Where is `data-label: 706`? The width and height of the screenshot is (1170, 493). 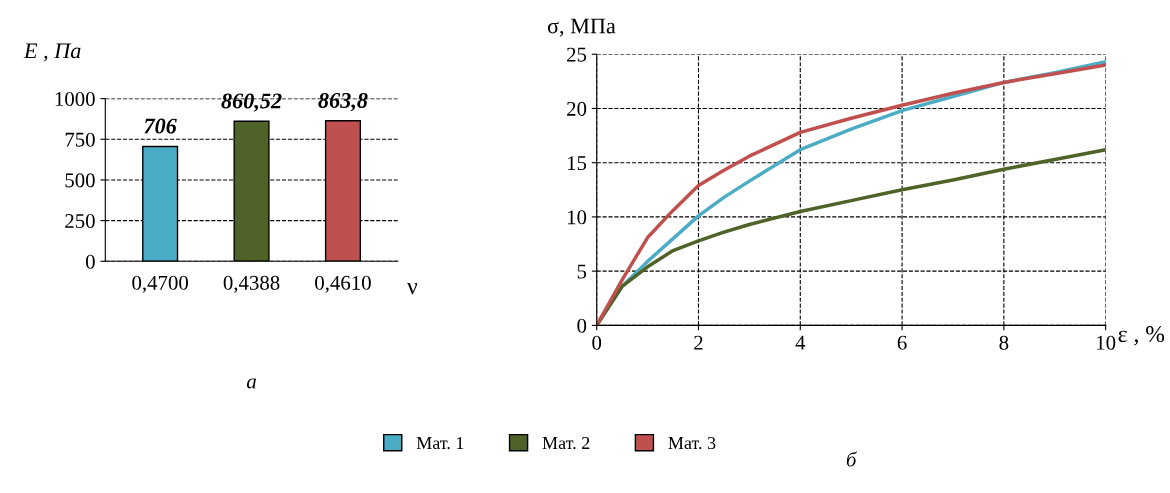 data-label: 706 is located at coordinates (160, 126).